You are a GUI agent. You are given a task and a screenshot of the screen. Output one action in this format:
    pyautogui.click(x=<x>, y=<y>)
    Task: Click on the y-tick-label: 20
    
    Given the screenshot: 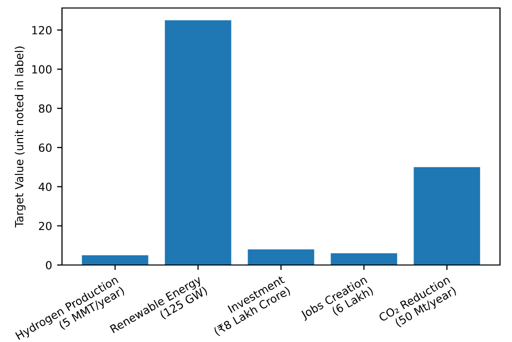 What is the action you would take?
    pyautogui.click(x=45, y=226)
    